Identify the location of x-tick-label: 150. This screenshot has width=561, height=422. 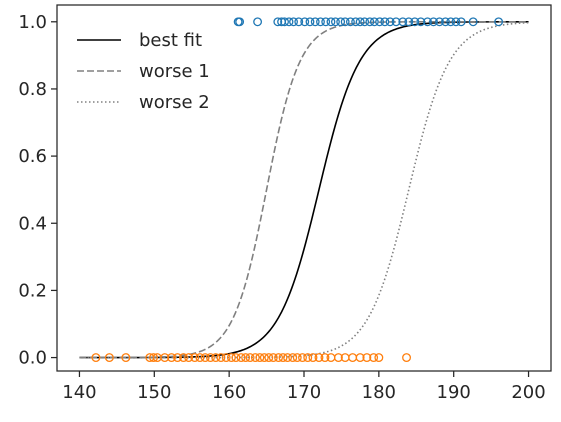
(154, 392).